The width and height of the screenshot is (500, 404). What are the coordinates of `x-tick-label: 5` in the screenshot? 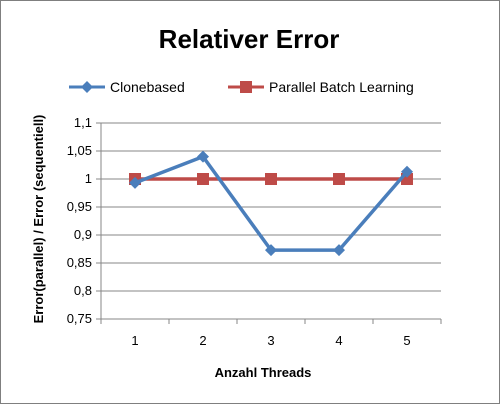 It's located at (406, 340).